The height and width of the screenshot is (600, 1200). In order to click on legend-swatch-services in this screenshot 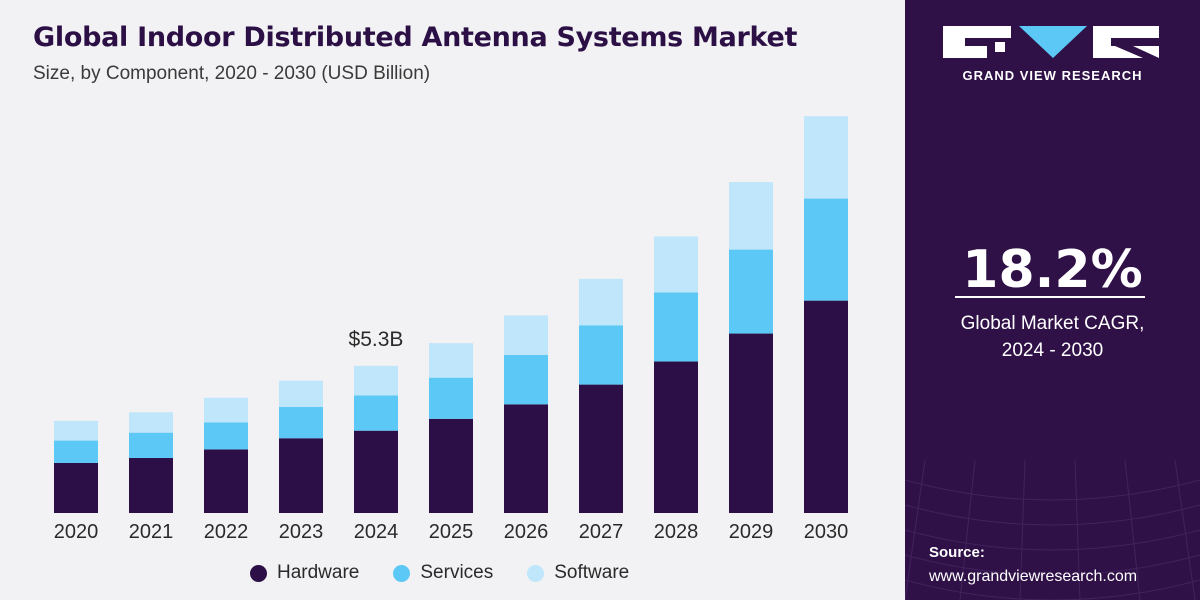, I will do `click(402, 573)`.